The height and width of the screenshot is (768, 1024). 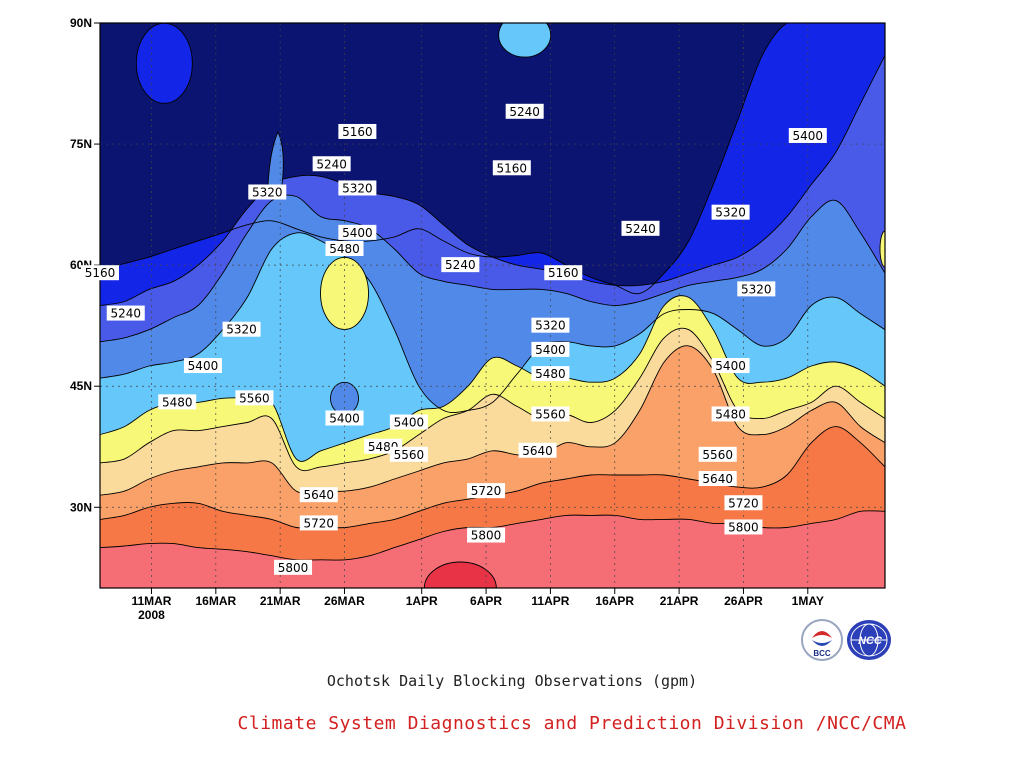 I want to click on bcc-logo-text: BCC, so click(x=822, y=653).